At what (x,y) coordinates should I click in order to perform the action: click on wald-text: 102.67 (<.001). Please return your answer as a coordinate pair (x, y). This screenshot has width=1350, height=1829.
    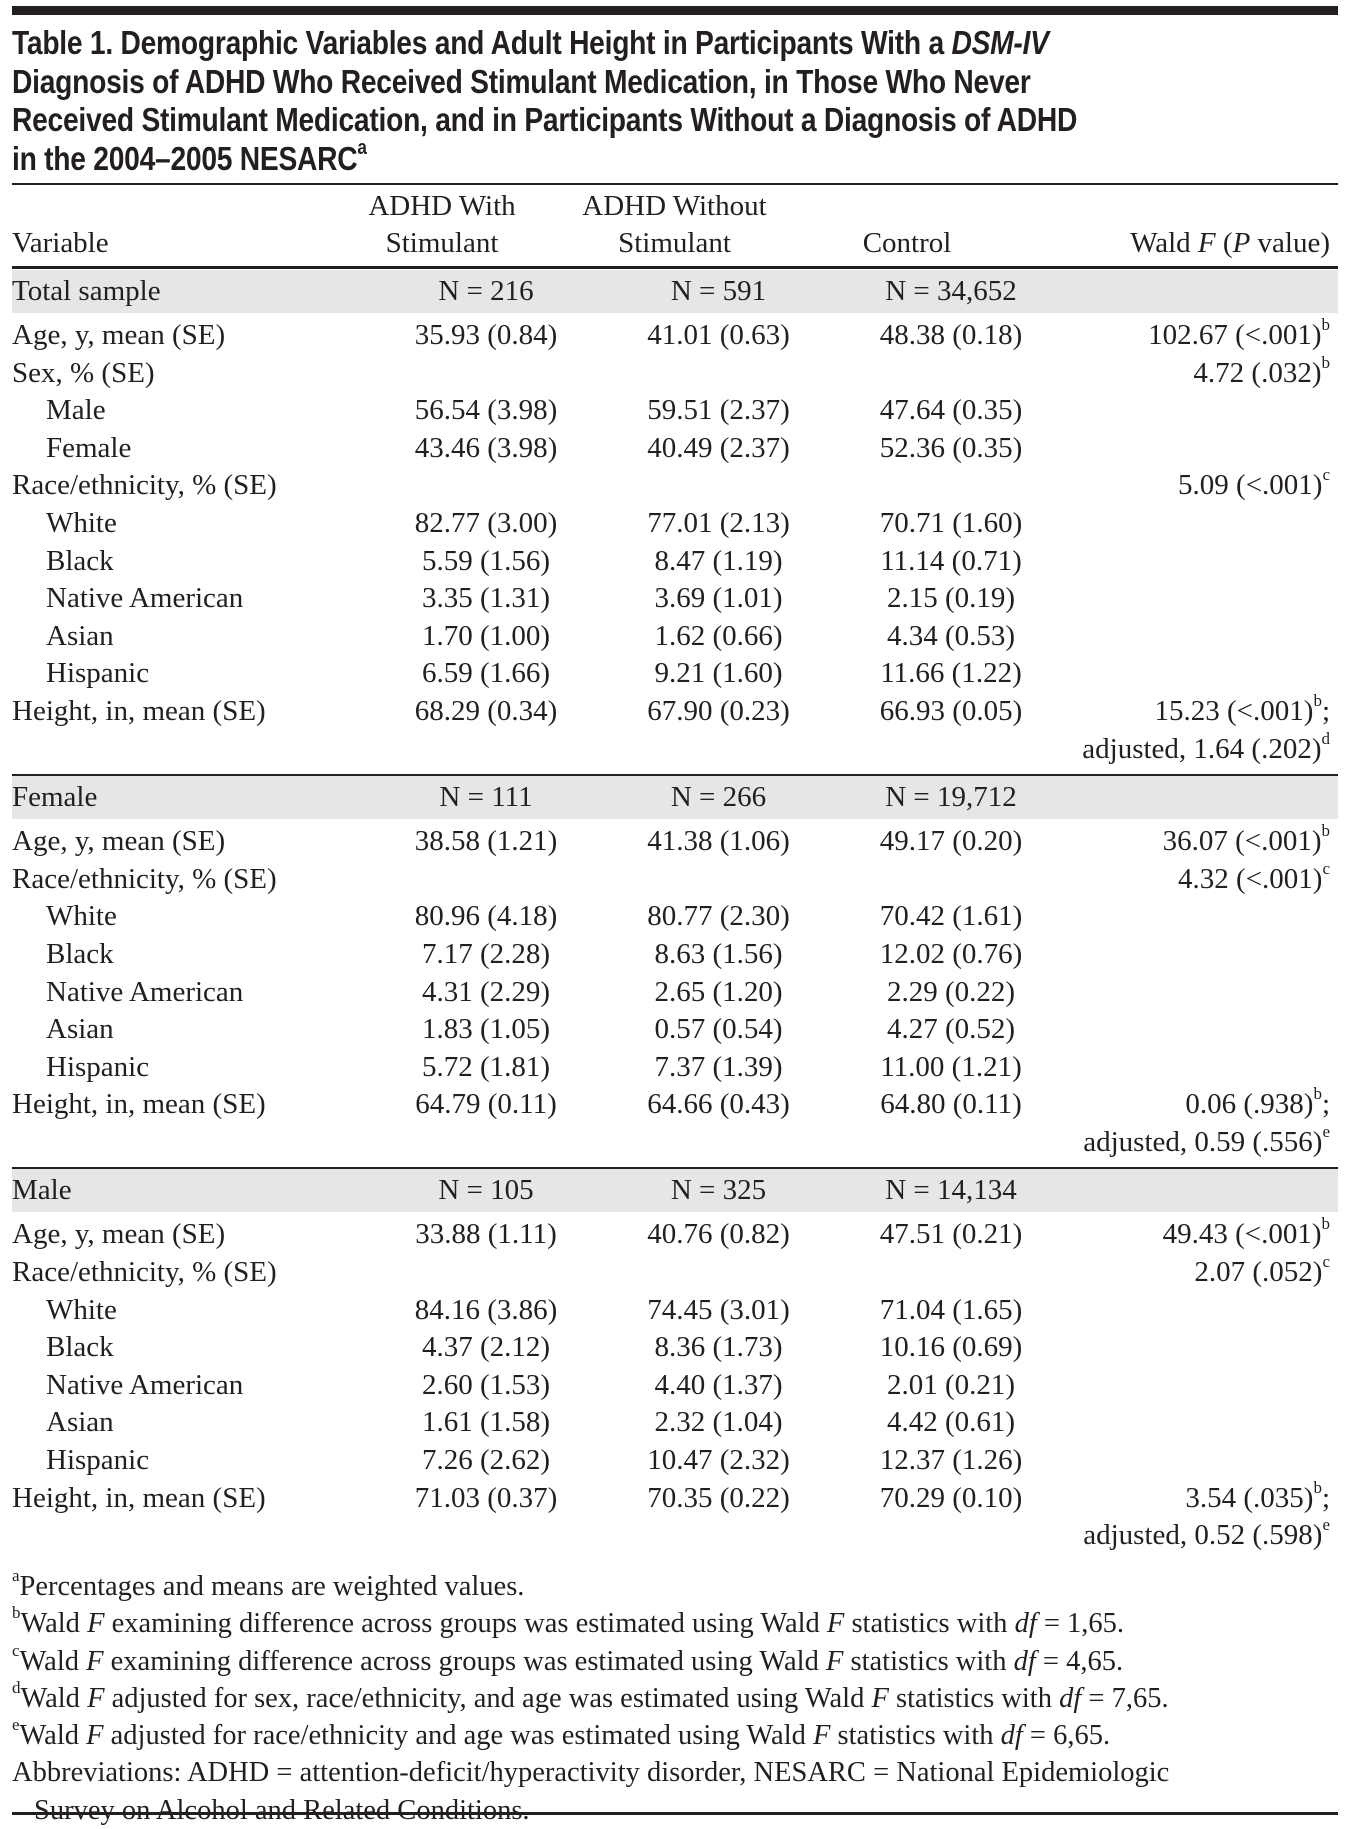
    Looking at the image, I should click on (1235, 335).